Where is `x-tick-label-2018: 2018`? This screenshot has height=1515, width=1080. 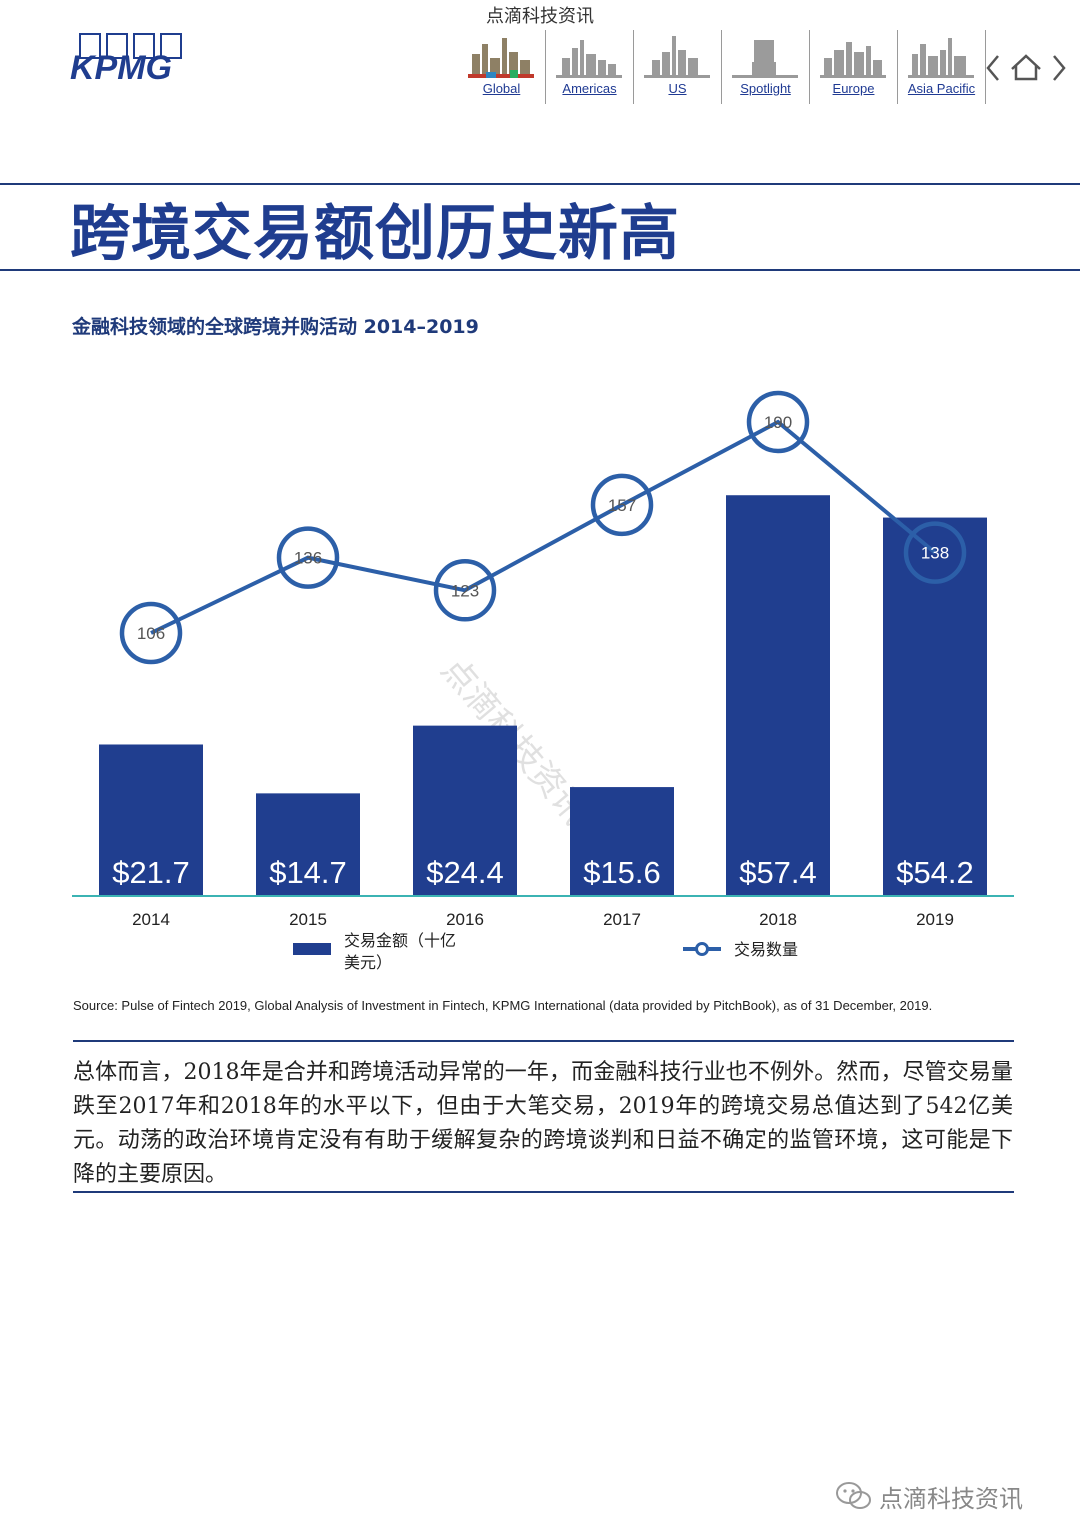
x-tick-label-2018: 2018 is located at coordinates (778, 919).